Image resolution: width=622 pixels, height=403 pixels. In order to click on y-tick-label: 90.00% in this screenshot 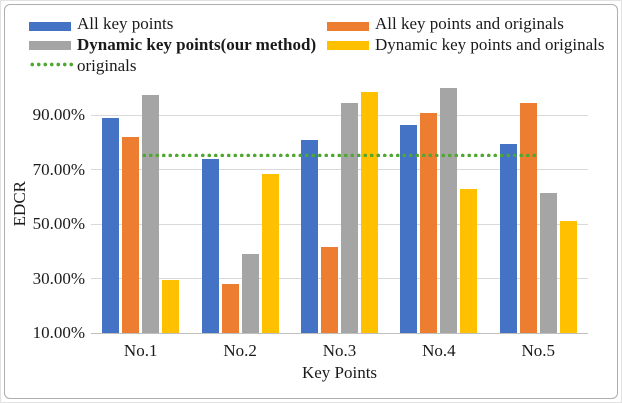, I will do `click(58, 115)`.